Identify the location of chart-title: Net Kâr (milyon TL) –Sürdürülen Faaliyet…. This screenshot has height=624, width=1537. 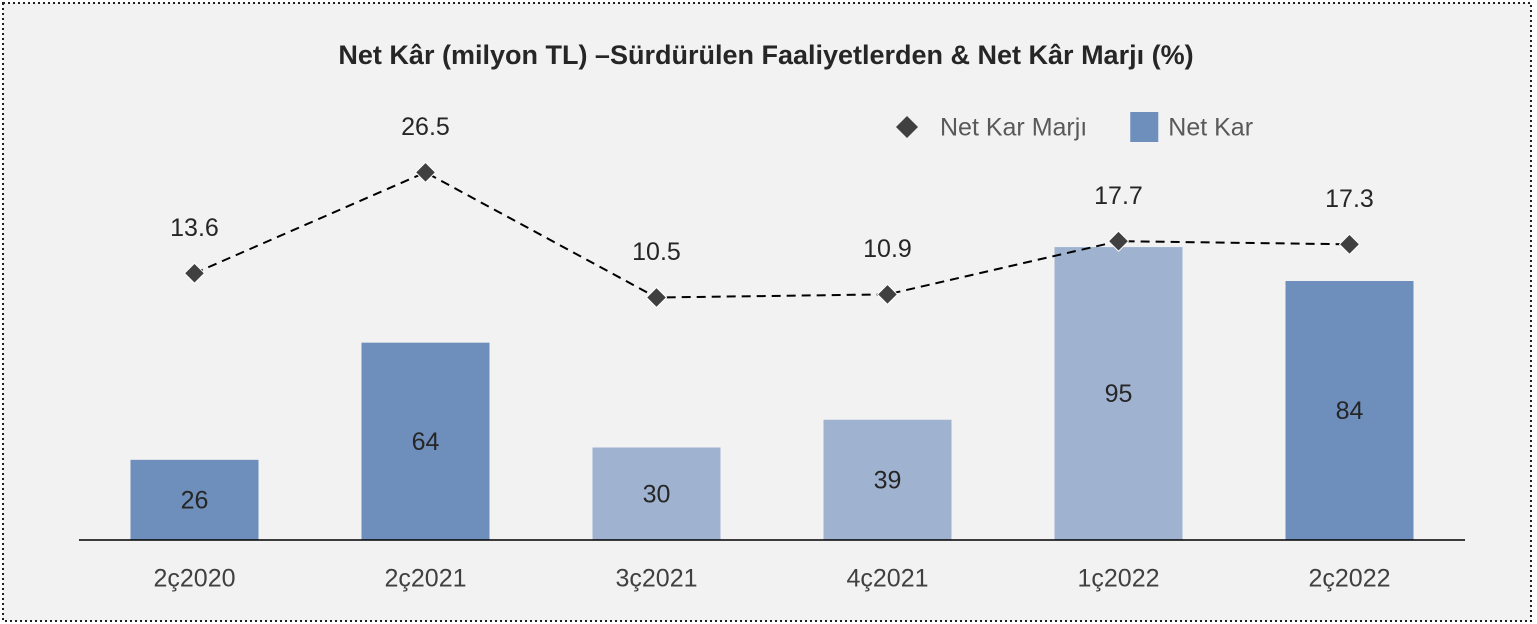
(765, 55).